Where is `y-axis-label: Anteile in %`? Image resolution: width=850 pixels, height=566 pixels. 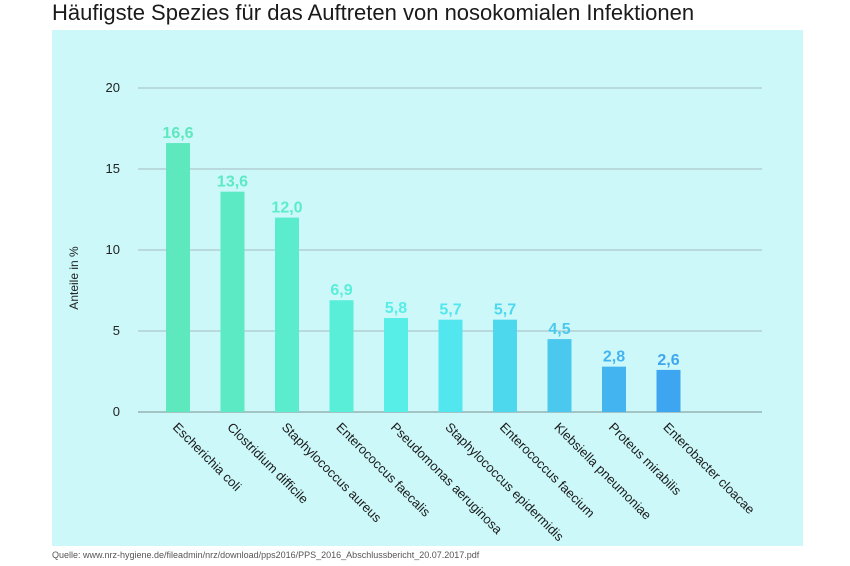 y-axis-label: Anteile in % is located at coordinates (74, 278).